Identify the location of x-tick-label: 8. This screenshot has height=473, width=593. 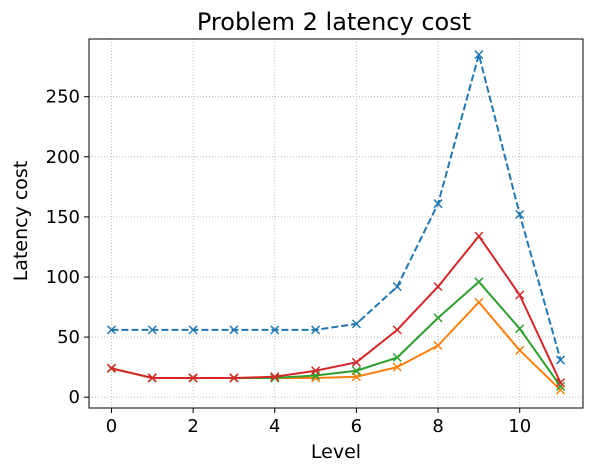
(437, 426).